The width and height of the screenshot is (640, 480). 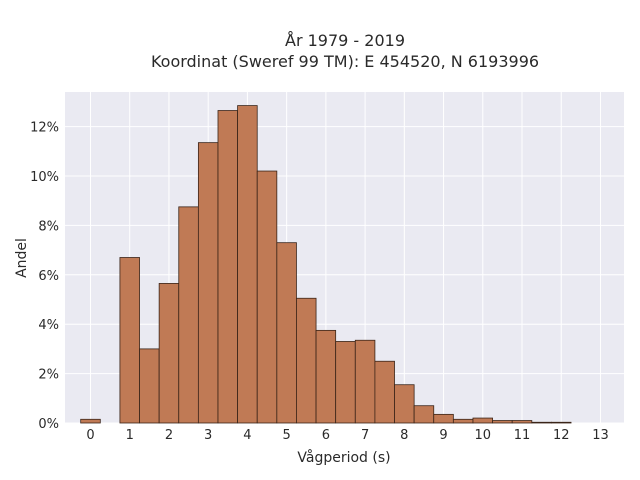 What do you see at coordinates (561, 435) in the screenshot?
I see `x-tick-label: 12` at bounding box center [561, 435].